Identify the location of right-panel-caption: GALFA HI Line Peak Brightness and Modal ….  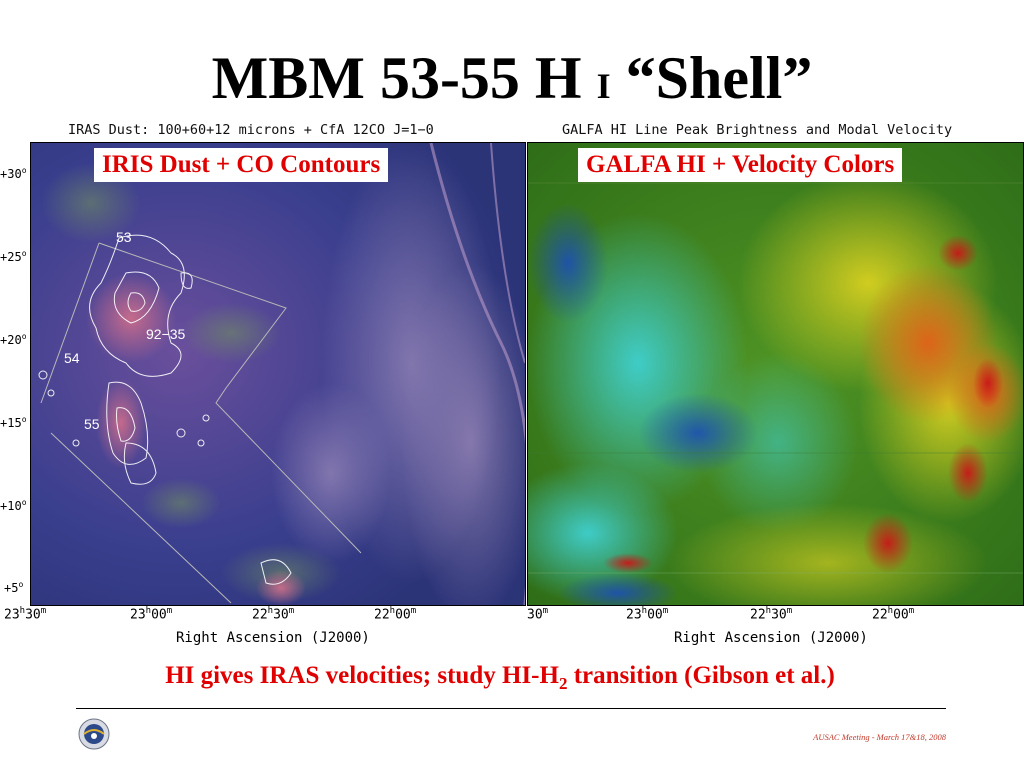
(757, 130).